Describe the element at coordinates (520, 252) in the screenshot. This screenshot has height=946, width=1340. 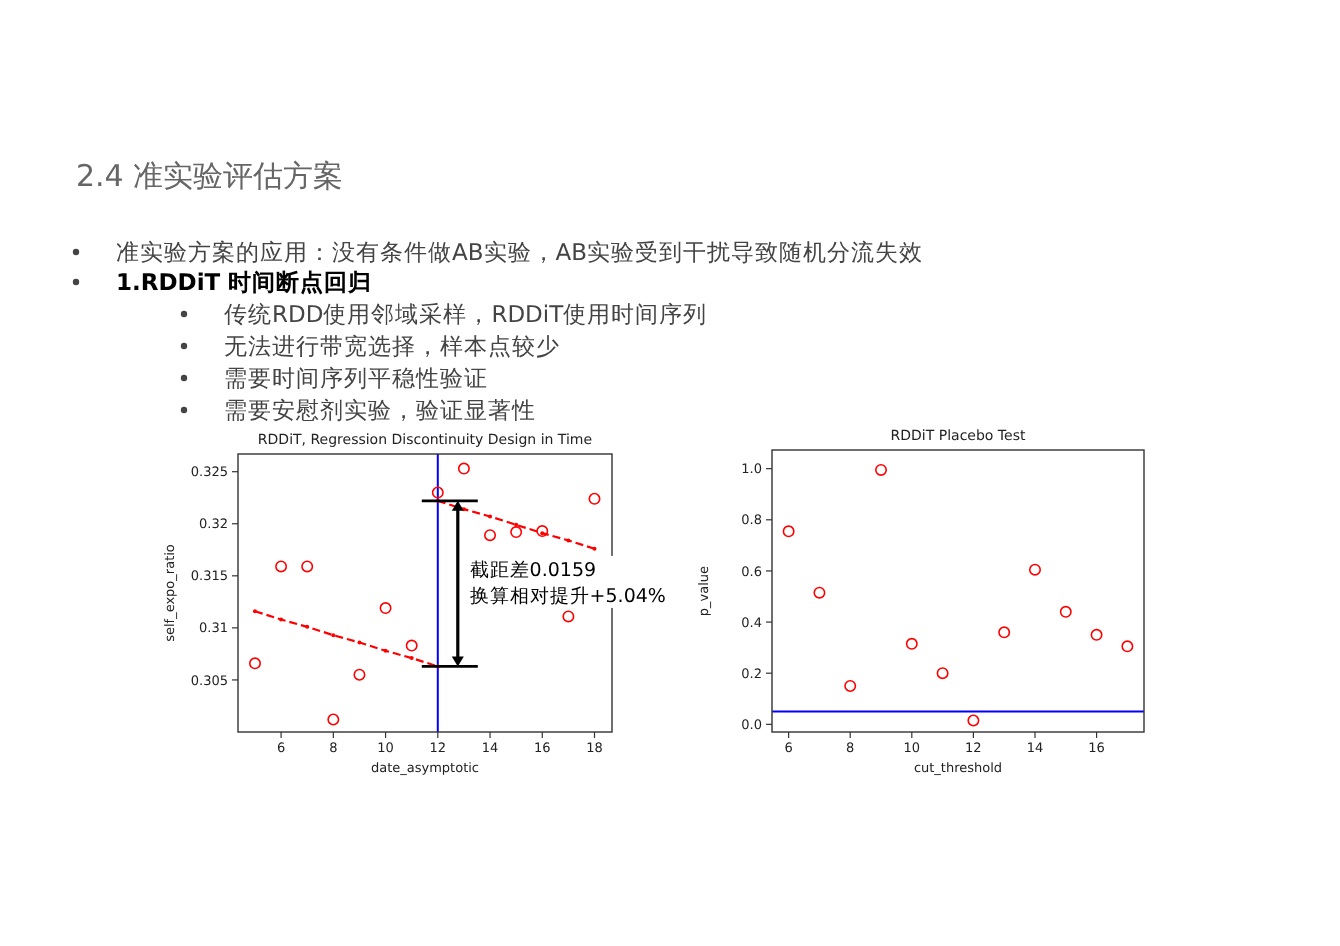
I see `text: 准实验方案的应用：没有条件做AB实验，AB实验受到干扰导致随机分流失效` at that location.